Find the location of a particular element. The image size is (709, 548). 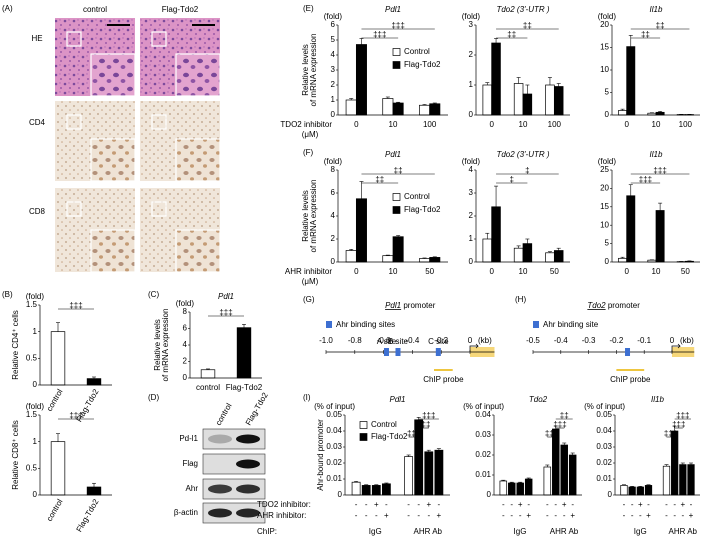

y-tick-label: 8 is located at coordinates (333, 169).